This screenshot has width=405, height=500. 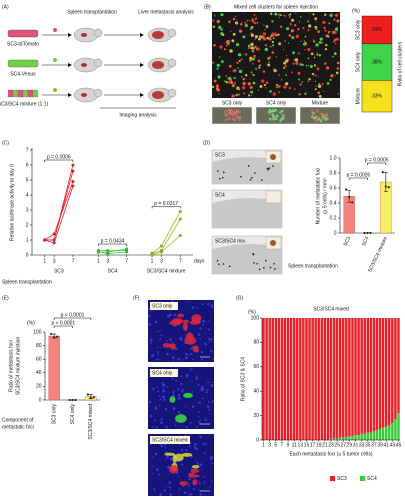 What do you see at coordinates (276, 7) in the screenshot?
I see `label: Mixed cell clusters for spleen injection` at bounding box center [276, 7].